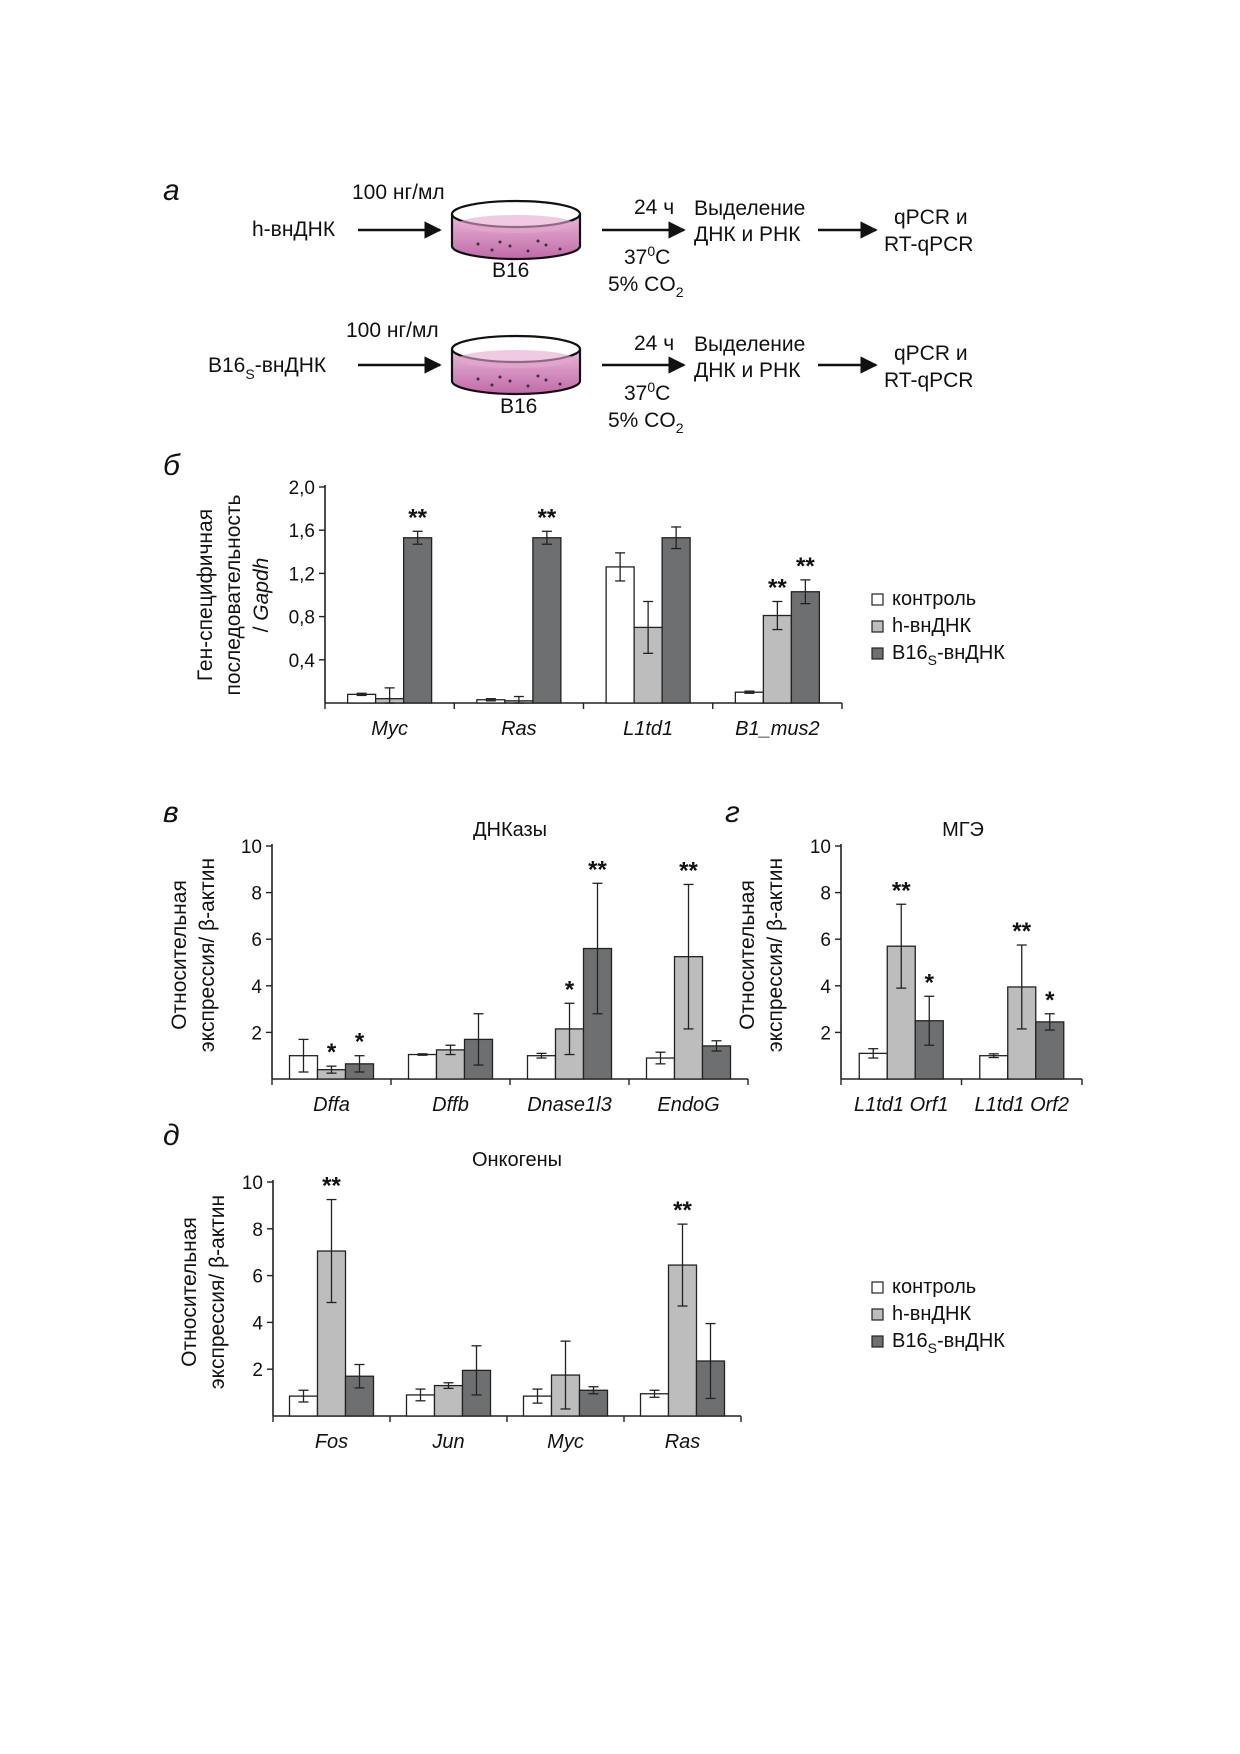 Image resolution: width=1240 pixels, height=1754 pixels. Describe the element at coordinates (931, 217) in the screenshot. I see `row1-step2-line1: qPCR и` at that location.